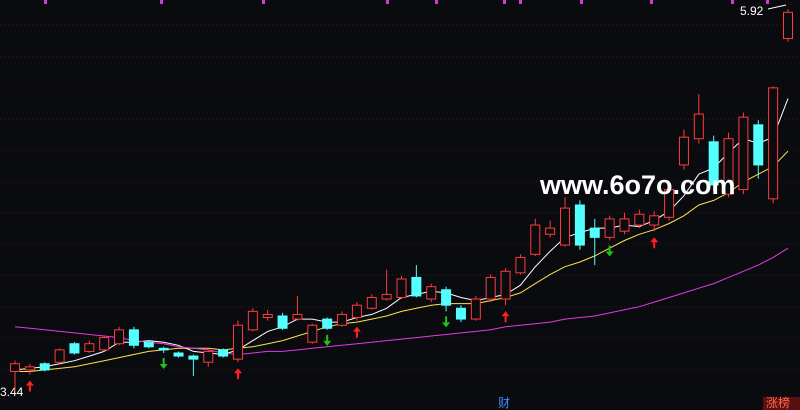 The height and width of the screenshot is (410, 800). What do you see at coordinates (12, 392) in the screenshot?
I see `min-label: 3.44` at bounding box center [12, 392].